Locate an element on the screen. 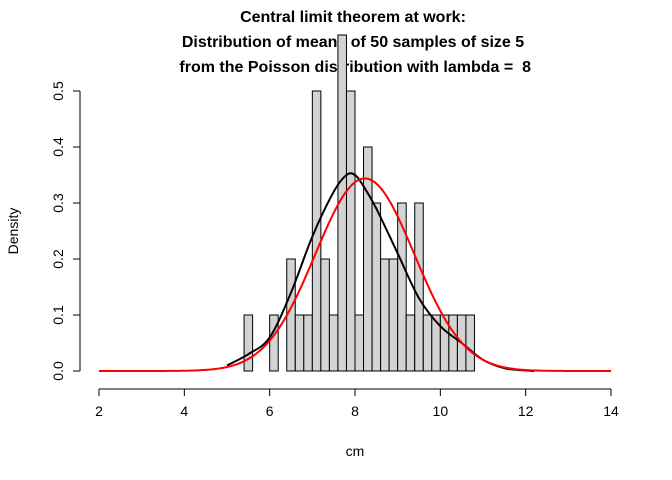 The height and width of the screenshot is (480, 672). x-tick-label: 8 is located at coordinates (355, 411).